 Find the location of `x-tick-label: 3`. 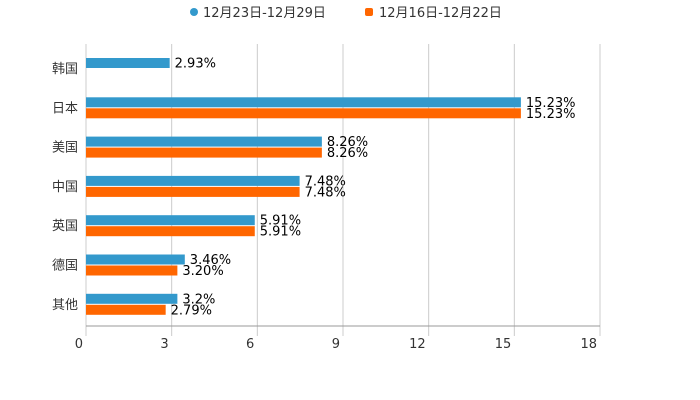

x-tick-label: 3 is located at coordinates (164, 344).